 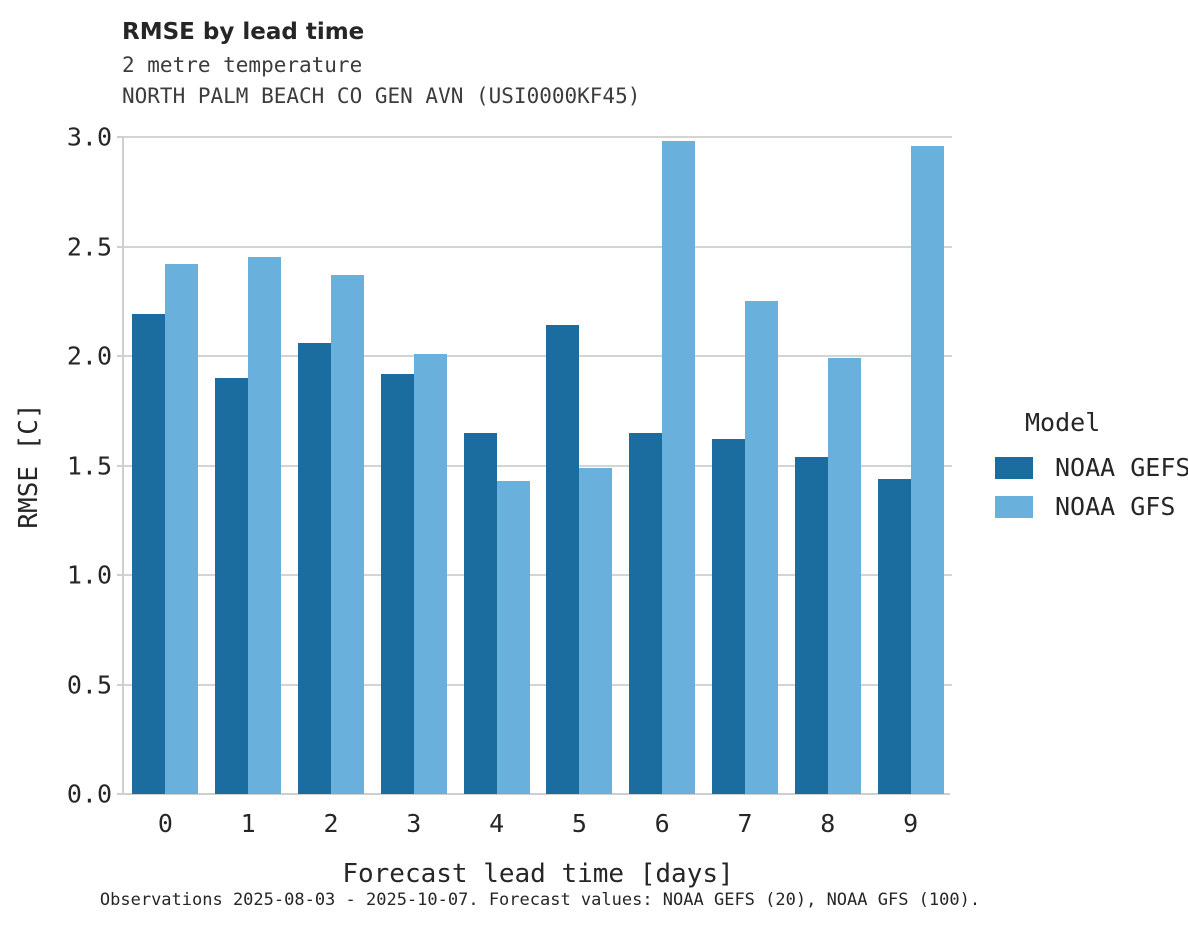 I want to click on legend-rows: NOAA GEFS NOAA GFS, so click(x=1091, y=487).